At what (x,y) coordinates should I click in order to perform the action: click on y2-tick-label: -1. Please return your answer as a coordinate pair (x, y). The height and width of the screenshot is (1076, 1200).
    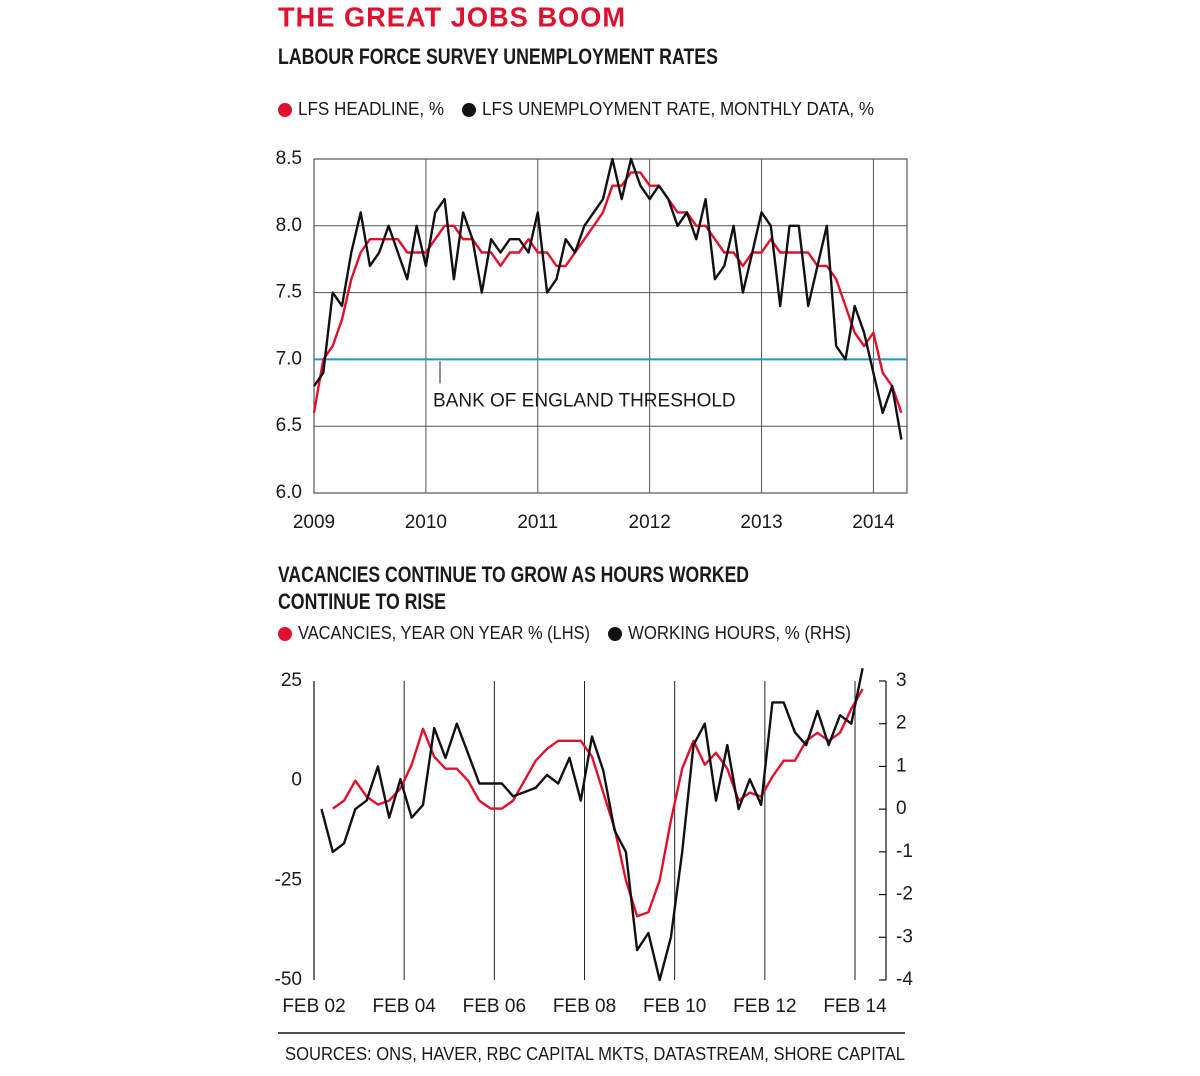
    Looking at the image, I should click on (904, 851).